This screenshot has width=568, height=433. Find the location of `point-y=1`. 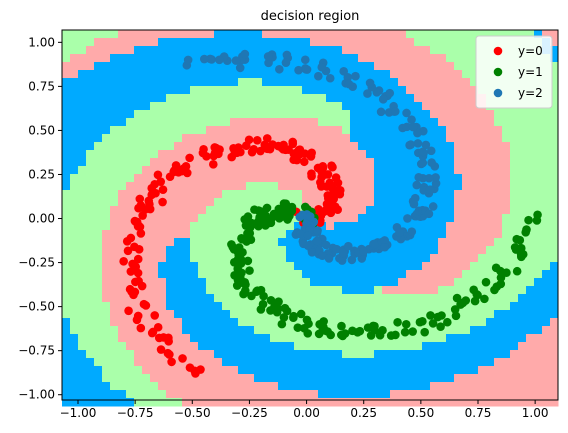

point-y=1 is located at coordinates (526, 232).